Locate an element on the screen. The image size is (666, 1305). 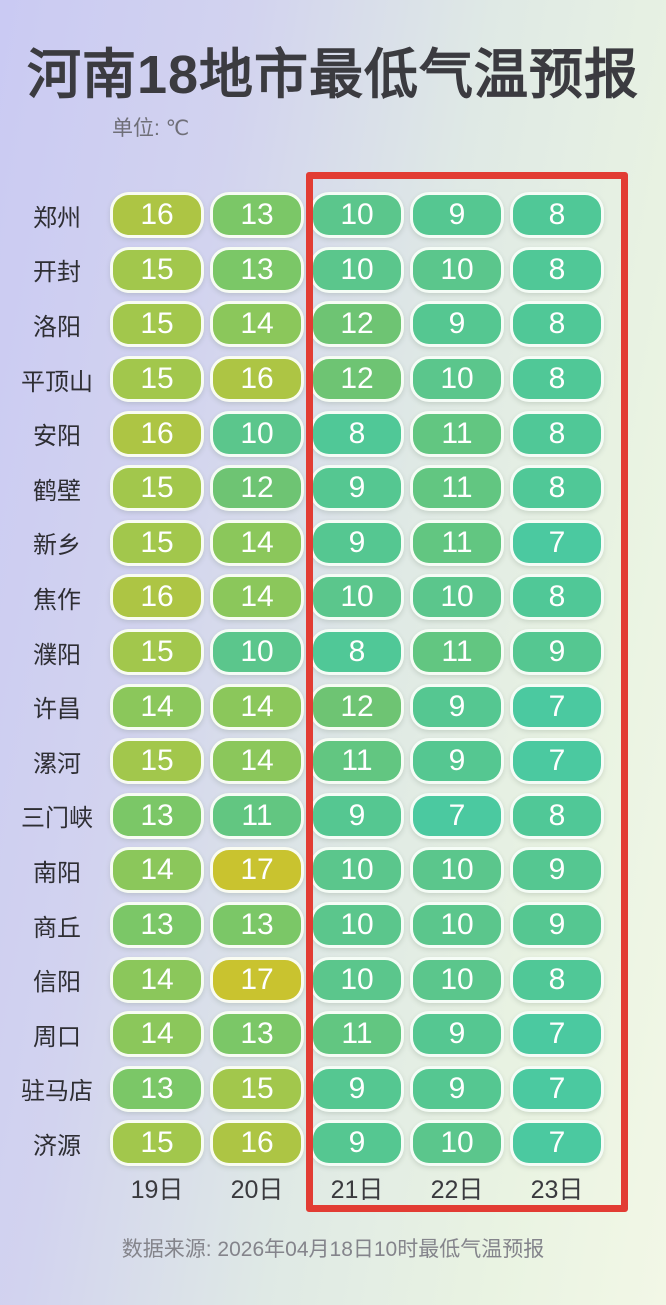
table-row: 三门峡 13 11 9 7 8 is located at coordinates (307, 816).